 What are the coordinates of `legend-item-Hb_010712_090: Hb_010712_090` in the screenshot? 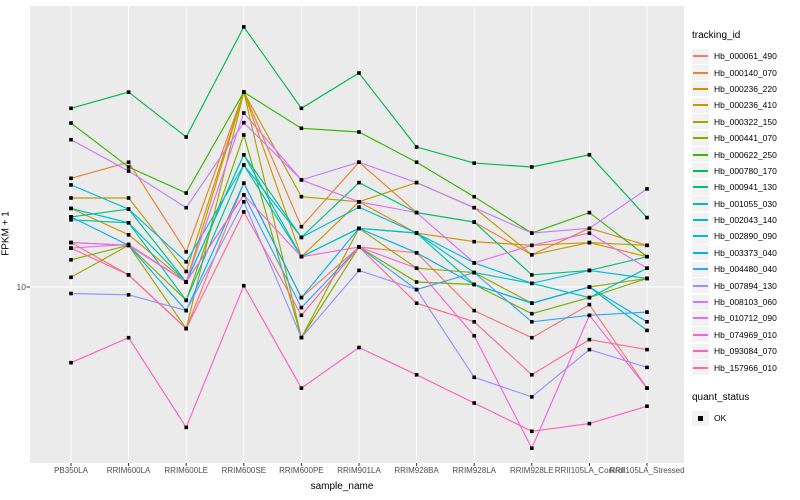 It's located at (746, 318).